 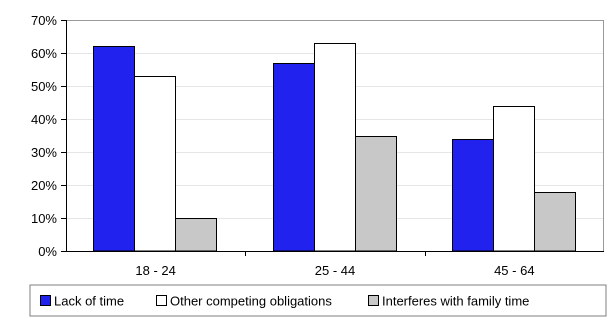 What do you see at coordinates (44, 218) in the screenshot?
I see `y-tick-label: 10%` at bounding box center [44, 218].